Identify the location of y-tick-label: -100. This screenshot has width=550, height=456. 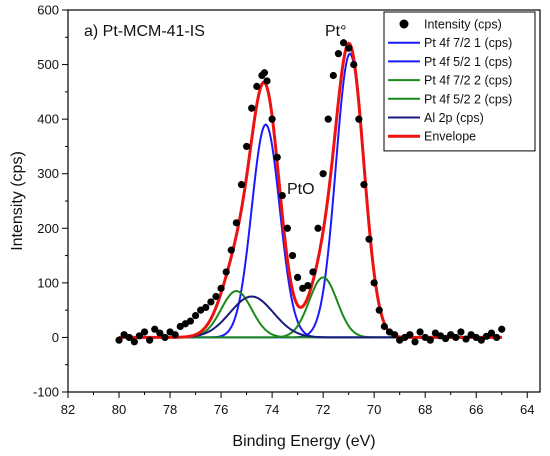
(46, 392).